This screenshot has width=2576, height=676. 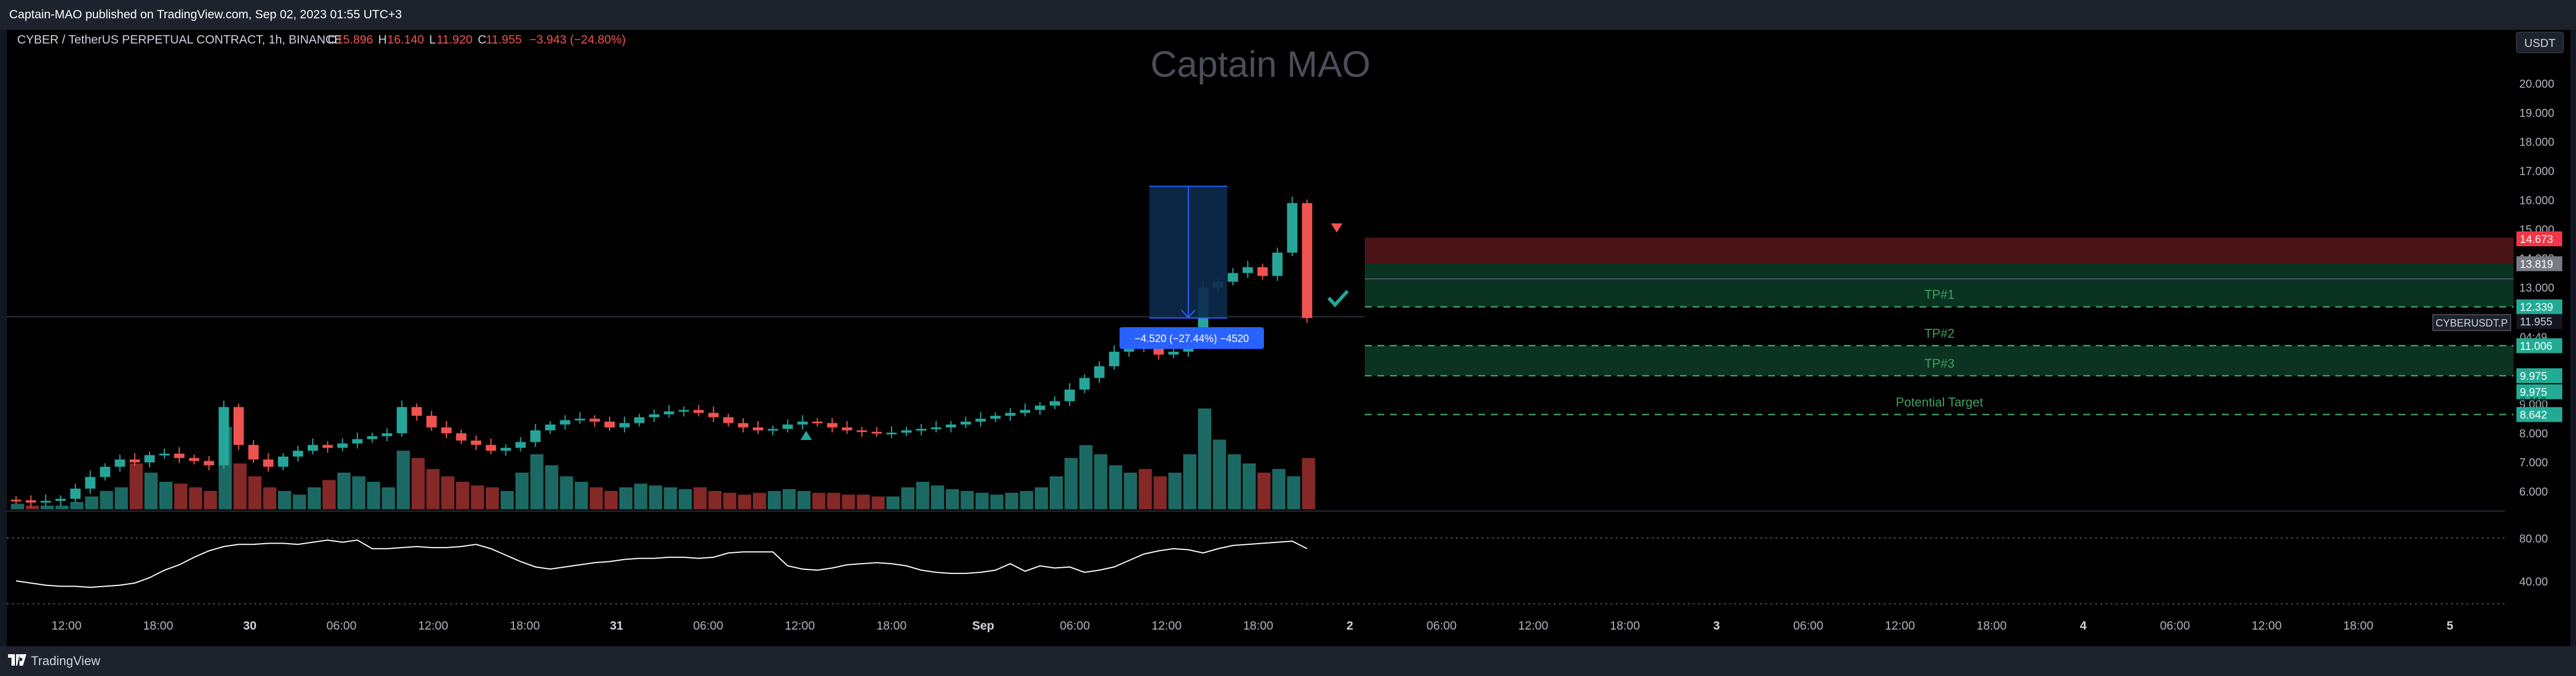 I want to click on price-tick: 19.000, so click(x=2537, y=113).